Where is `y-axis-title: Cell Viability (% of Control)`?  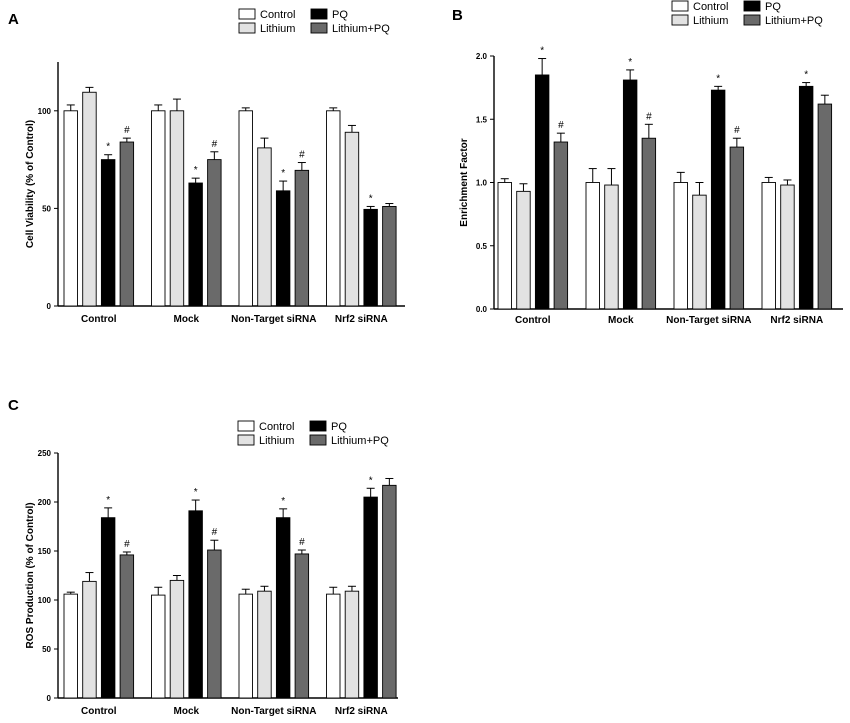
y-axis-title: Cell Viability (% of Control) is located at coordinates (30, 184).